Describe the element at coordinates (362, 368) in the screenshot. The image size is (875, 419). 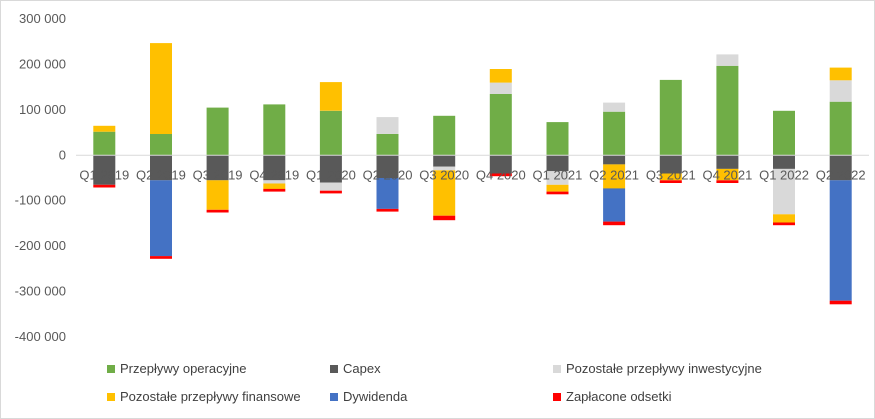
I see `legend-label: Capex` at that location.